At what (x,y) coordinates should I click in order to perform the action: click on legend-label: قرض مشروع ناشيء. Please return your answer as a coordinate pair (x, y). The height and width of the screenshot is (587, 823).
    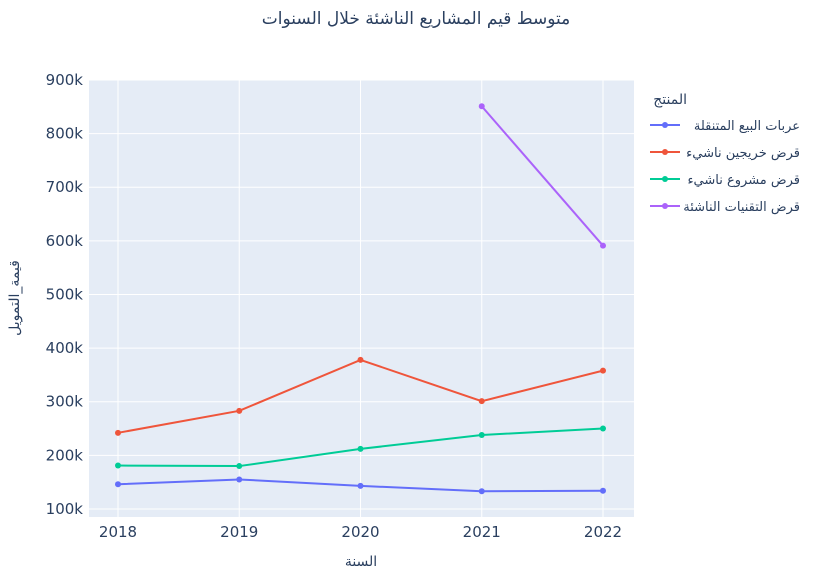
    Looking at the image, I should click on (743, 180).